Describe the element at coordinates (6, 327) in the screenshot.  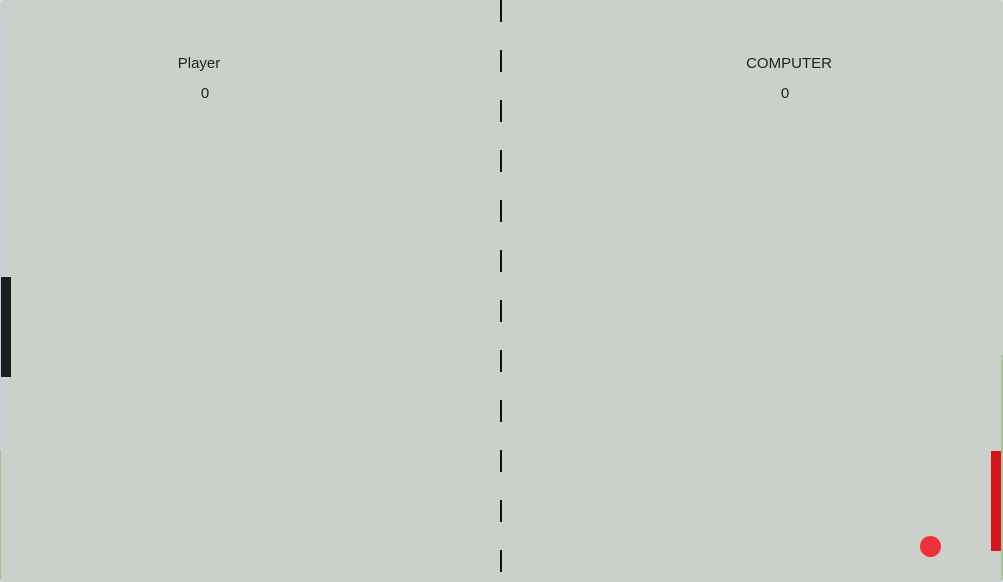
I see `player-paddle` at that location.